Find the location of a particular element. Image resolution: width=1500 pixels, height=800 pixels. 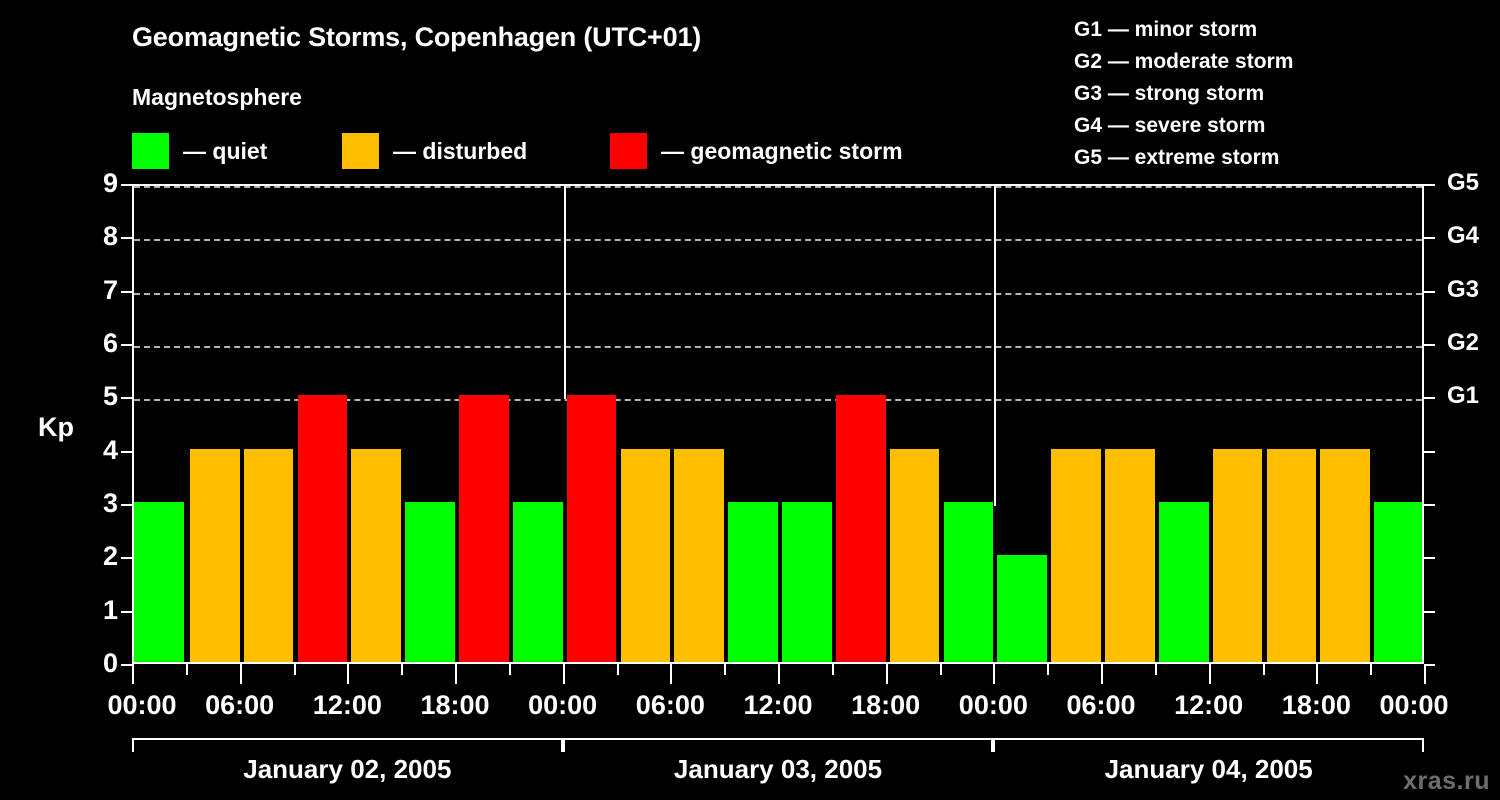

gscale-legend-row-g5: G5 — extreme storm is located at coordinates (1177, 157).